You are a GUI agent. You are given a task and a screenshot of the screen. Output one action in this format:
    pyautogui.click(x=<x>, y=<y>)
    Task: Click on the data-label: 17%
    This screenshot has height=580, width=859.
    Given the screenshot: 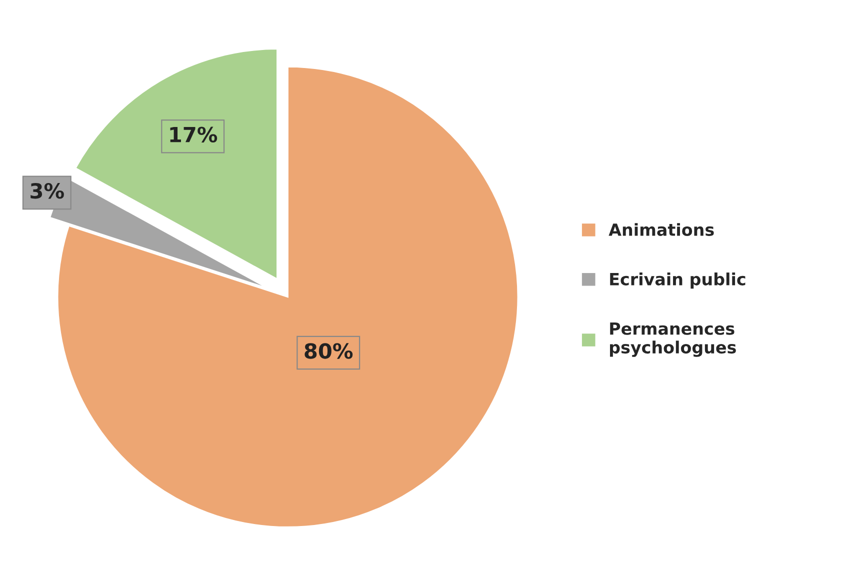 What is the action you would take?
    pyautogui.click(x=194, y=134)
    